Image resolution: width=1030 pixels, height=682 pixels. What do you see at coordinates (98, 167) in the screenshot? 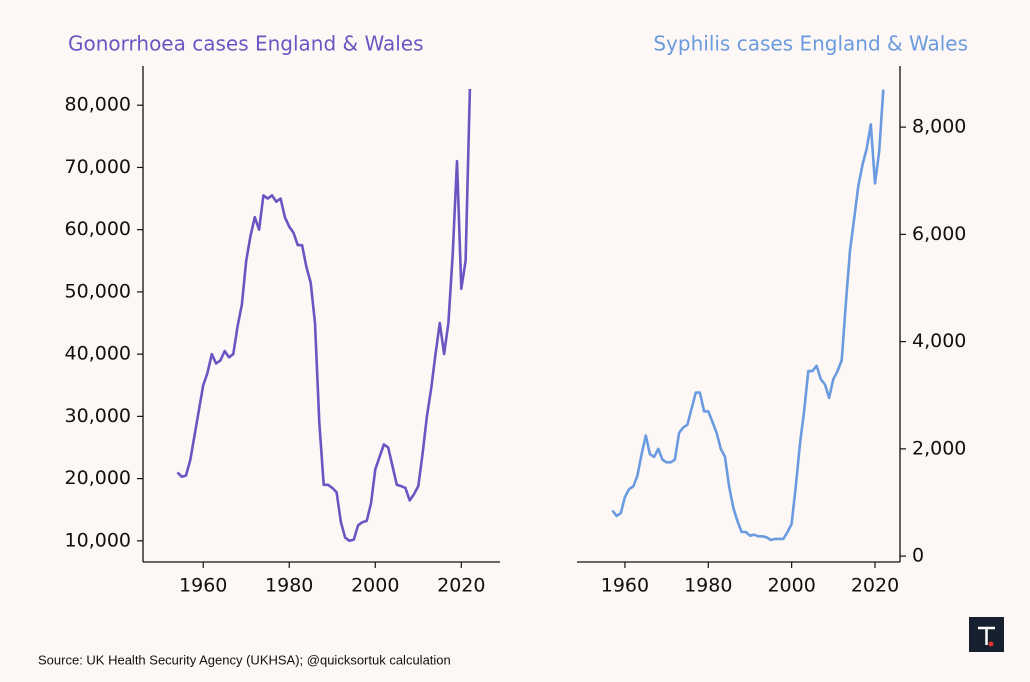
I see `y-tick-label: 70,000` at bounding box center [98, 167].